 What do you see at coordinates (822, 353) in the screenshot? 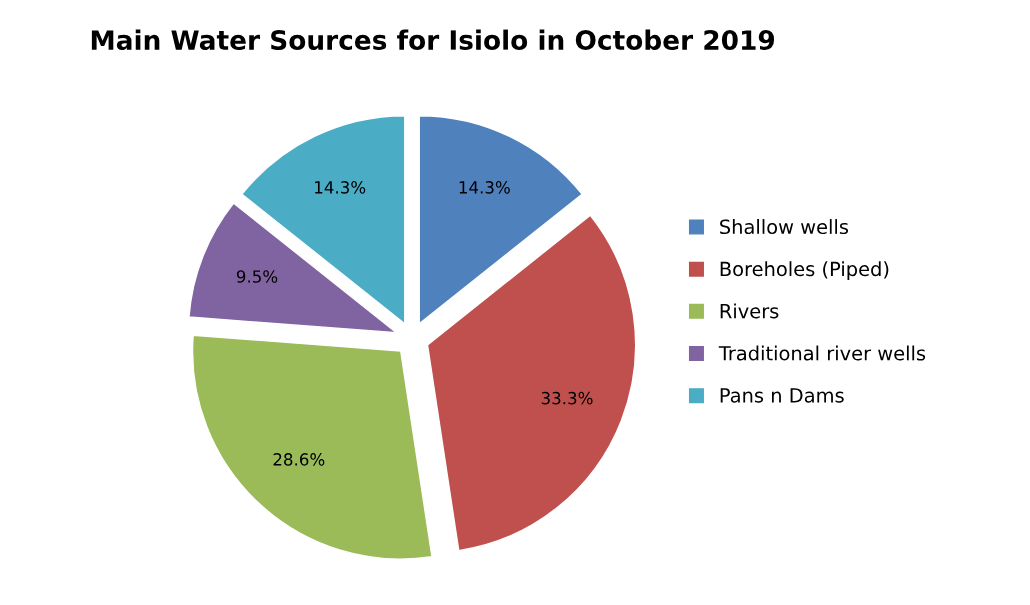
I see `legend-label: Traditional river wells` at bounding box center [822, 353].